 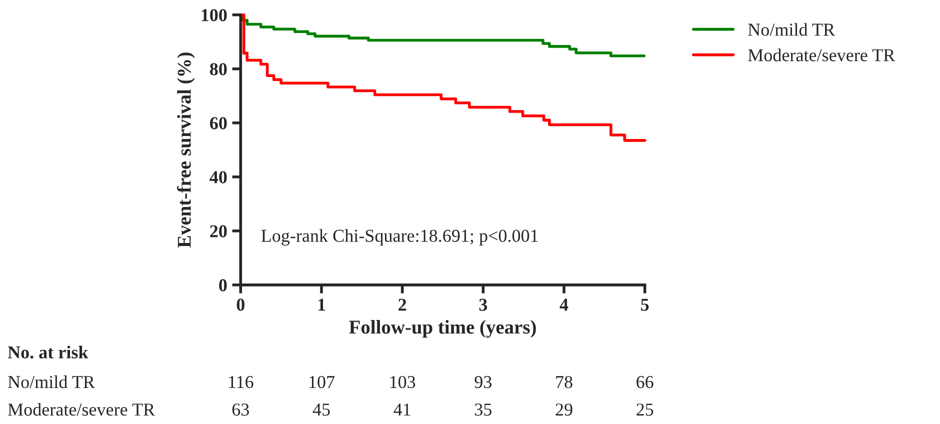 What do you see at coordinates (645, 382) in the screenshot?
I see `text: 66` at bounding box center [645, 382].